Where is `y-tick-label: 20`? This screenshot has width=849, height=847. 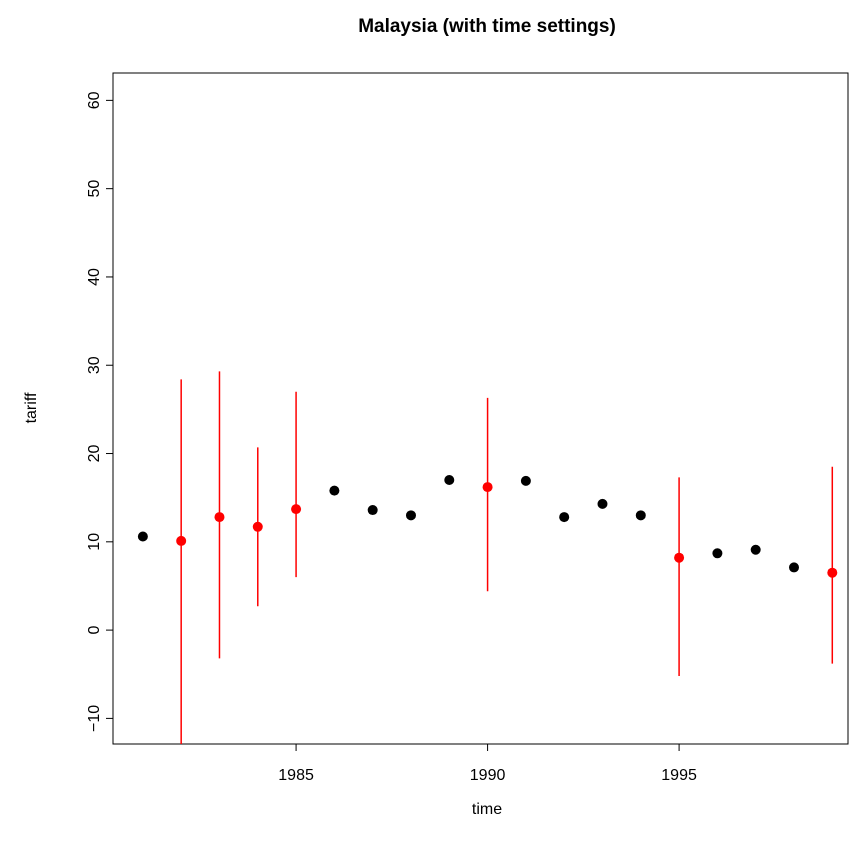
y-tick-label: 20 is located at coordinates (94, 454).